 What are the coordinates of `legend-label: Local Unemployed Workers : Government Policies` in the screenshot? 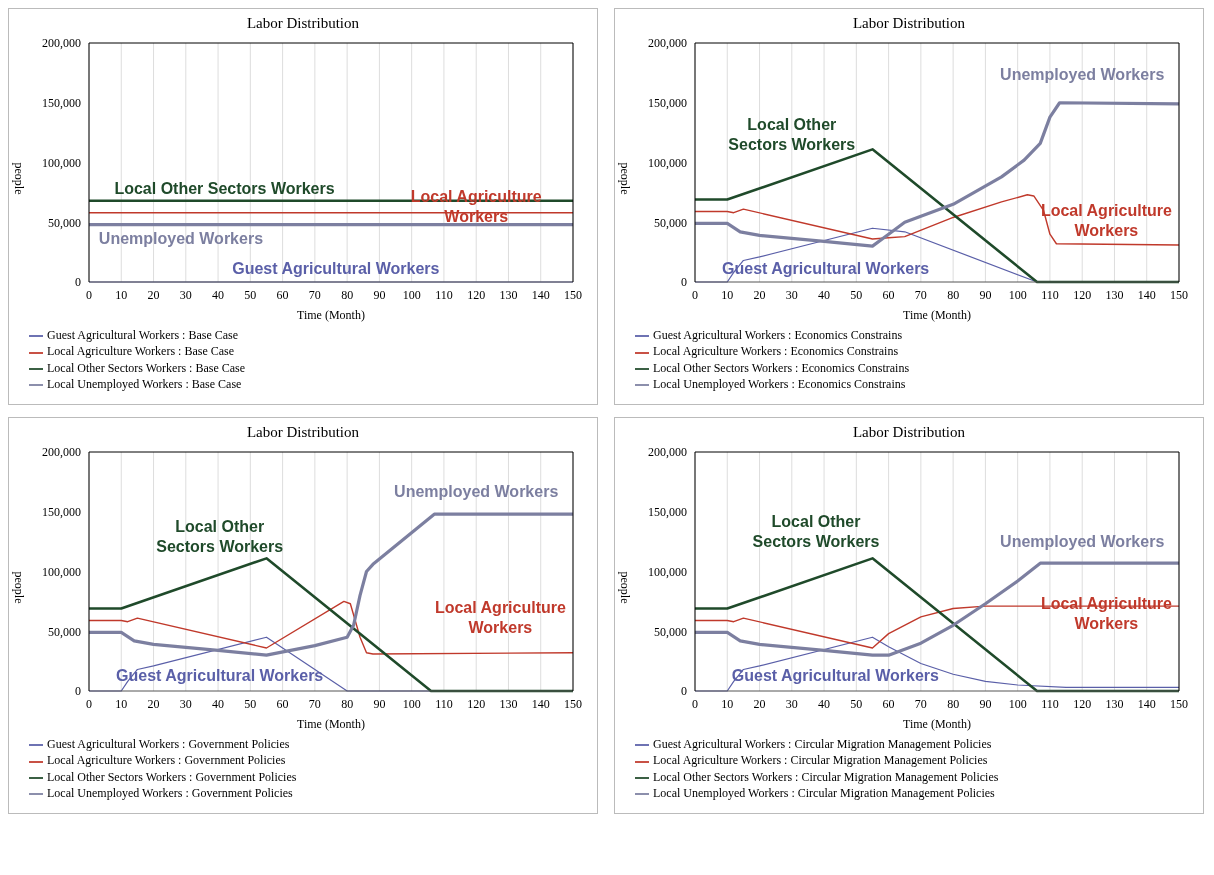 It's located at (170, 792).